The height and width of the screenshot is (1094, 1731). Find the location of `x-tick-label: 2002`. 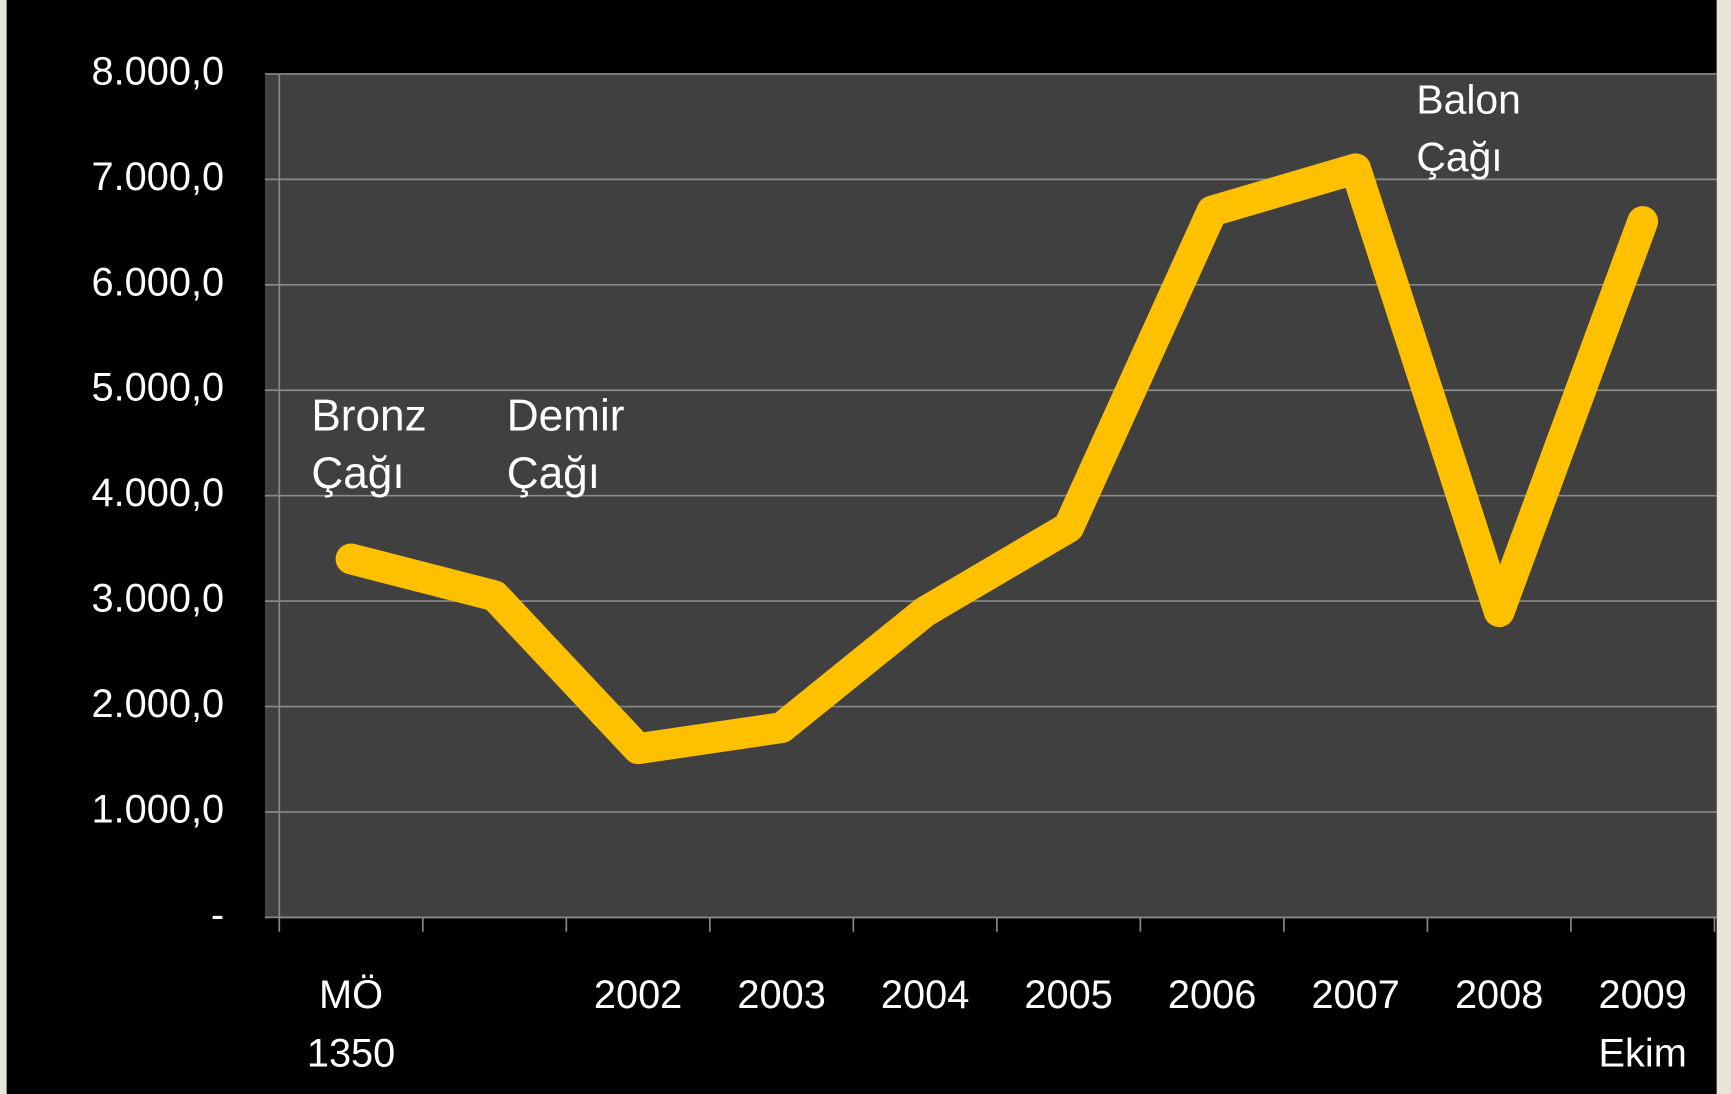

x-tick-label: 2002 is located at coordinates (638, 994).